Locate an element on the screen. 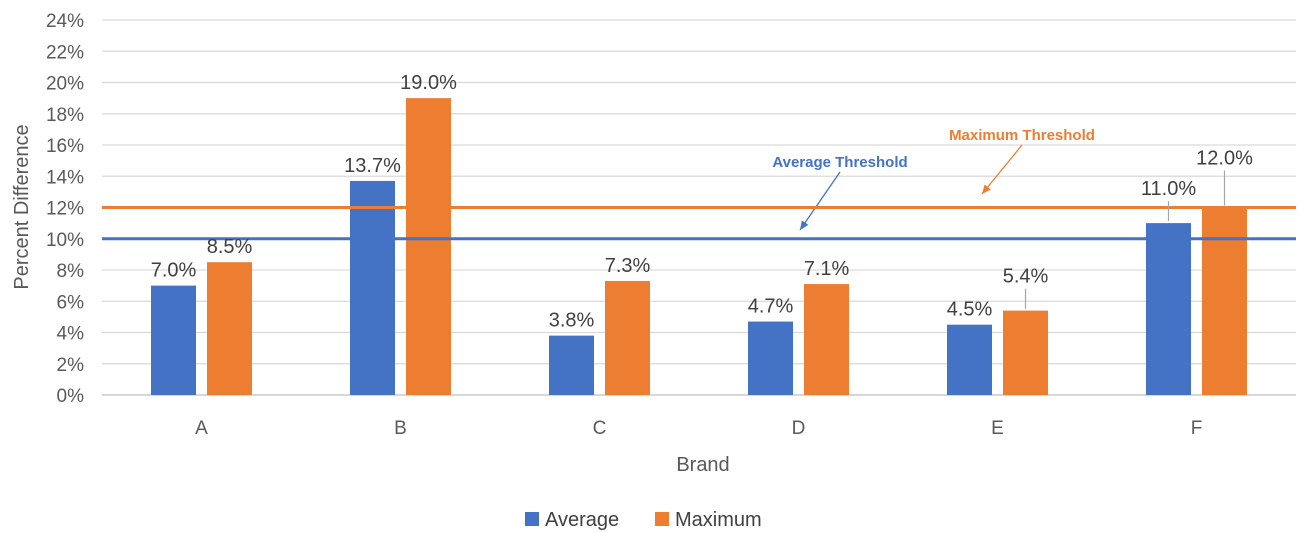  data-label-average: 4.7% is located at coordinates (771, 307).